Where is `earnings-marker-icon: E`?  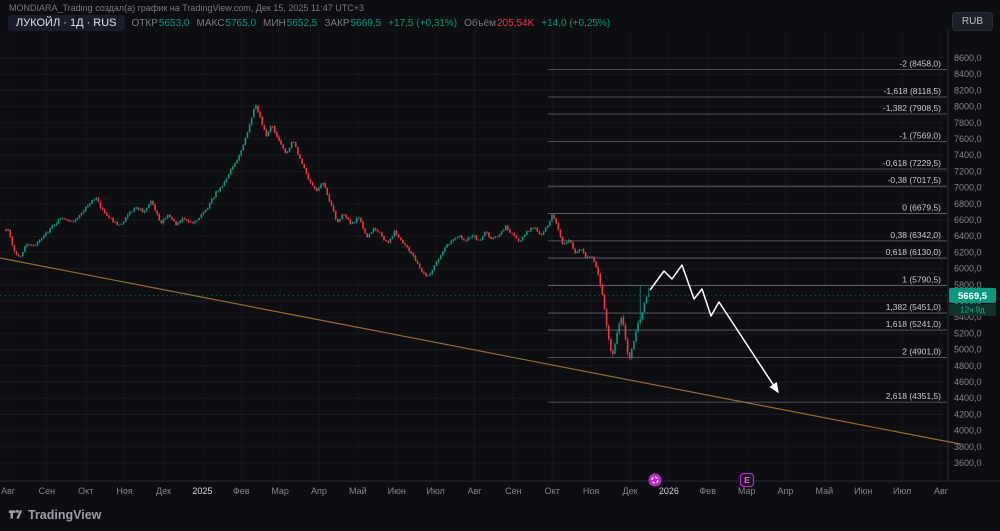 earnings-marker-icon: E is located at coordinates (747, 480).